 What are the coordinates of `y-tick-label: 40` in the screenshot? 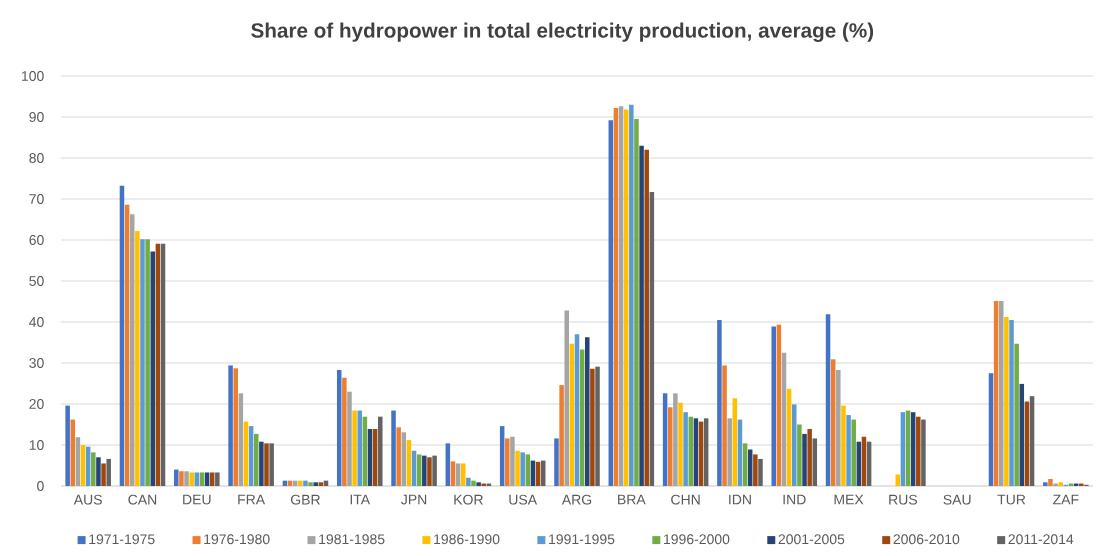 It's located at (36, 322).